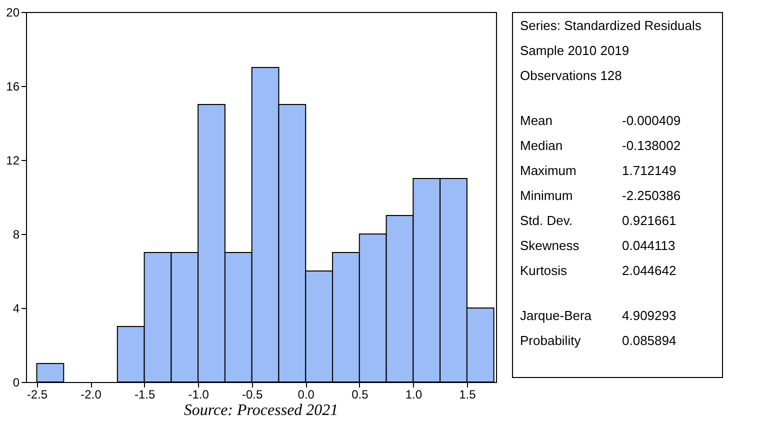 The image size is (757, 432). I want to click on x-tick-label: -1.0, so click(199, 395).